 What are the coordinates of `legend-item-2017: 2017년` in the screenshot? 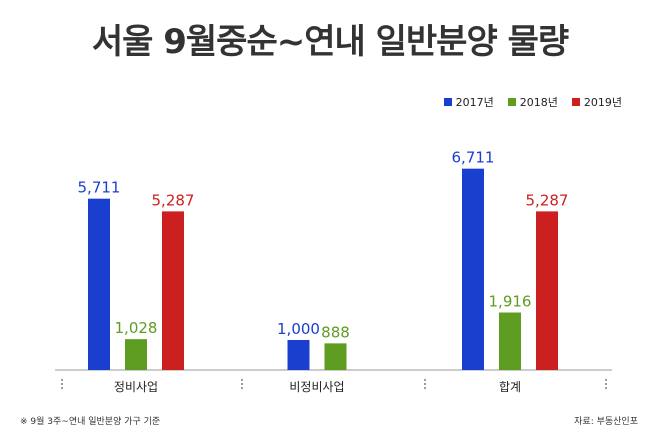 It's located at (468, 102).